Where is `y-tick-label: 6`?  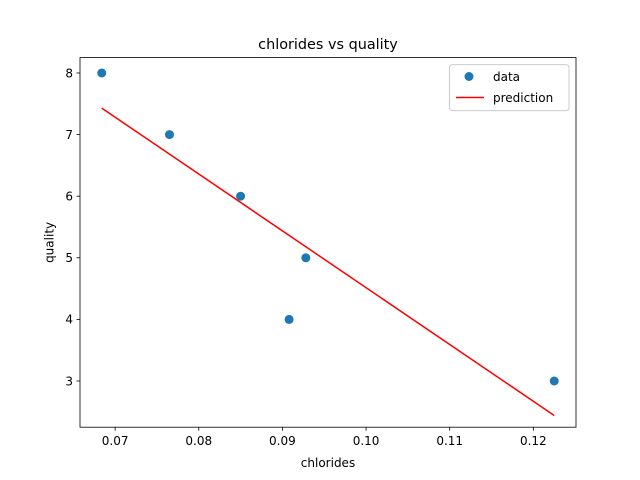 y-tick-label: 6 is located at coordinates (69, 197).